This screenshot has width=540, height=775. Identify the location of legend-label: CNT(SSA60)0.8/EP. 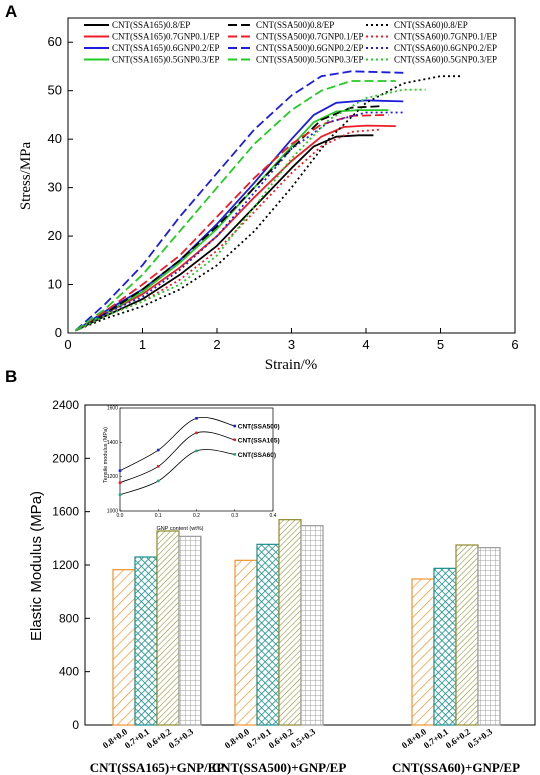
(431, 25).